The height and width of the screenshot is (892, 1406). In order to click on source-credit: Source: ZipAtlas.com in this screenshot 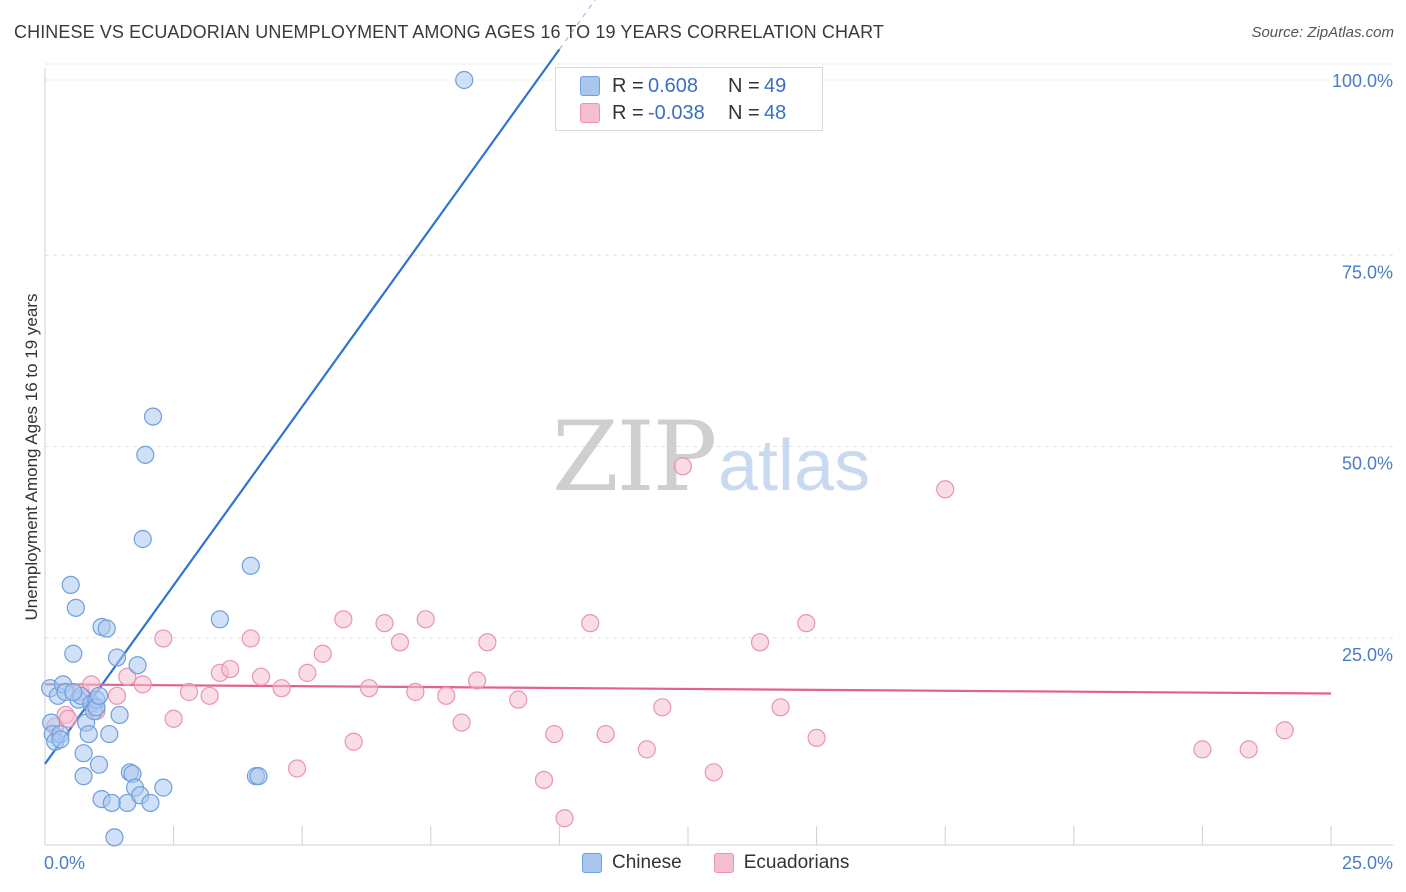, I will do `click(1322, 32)`.